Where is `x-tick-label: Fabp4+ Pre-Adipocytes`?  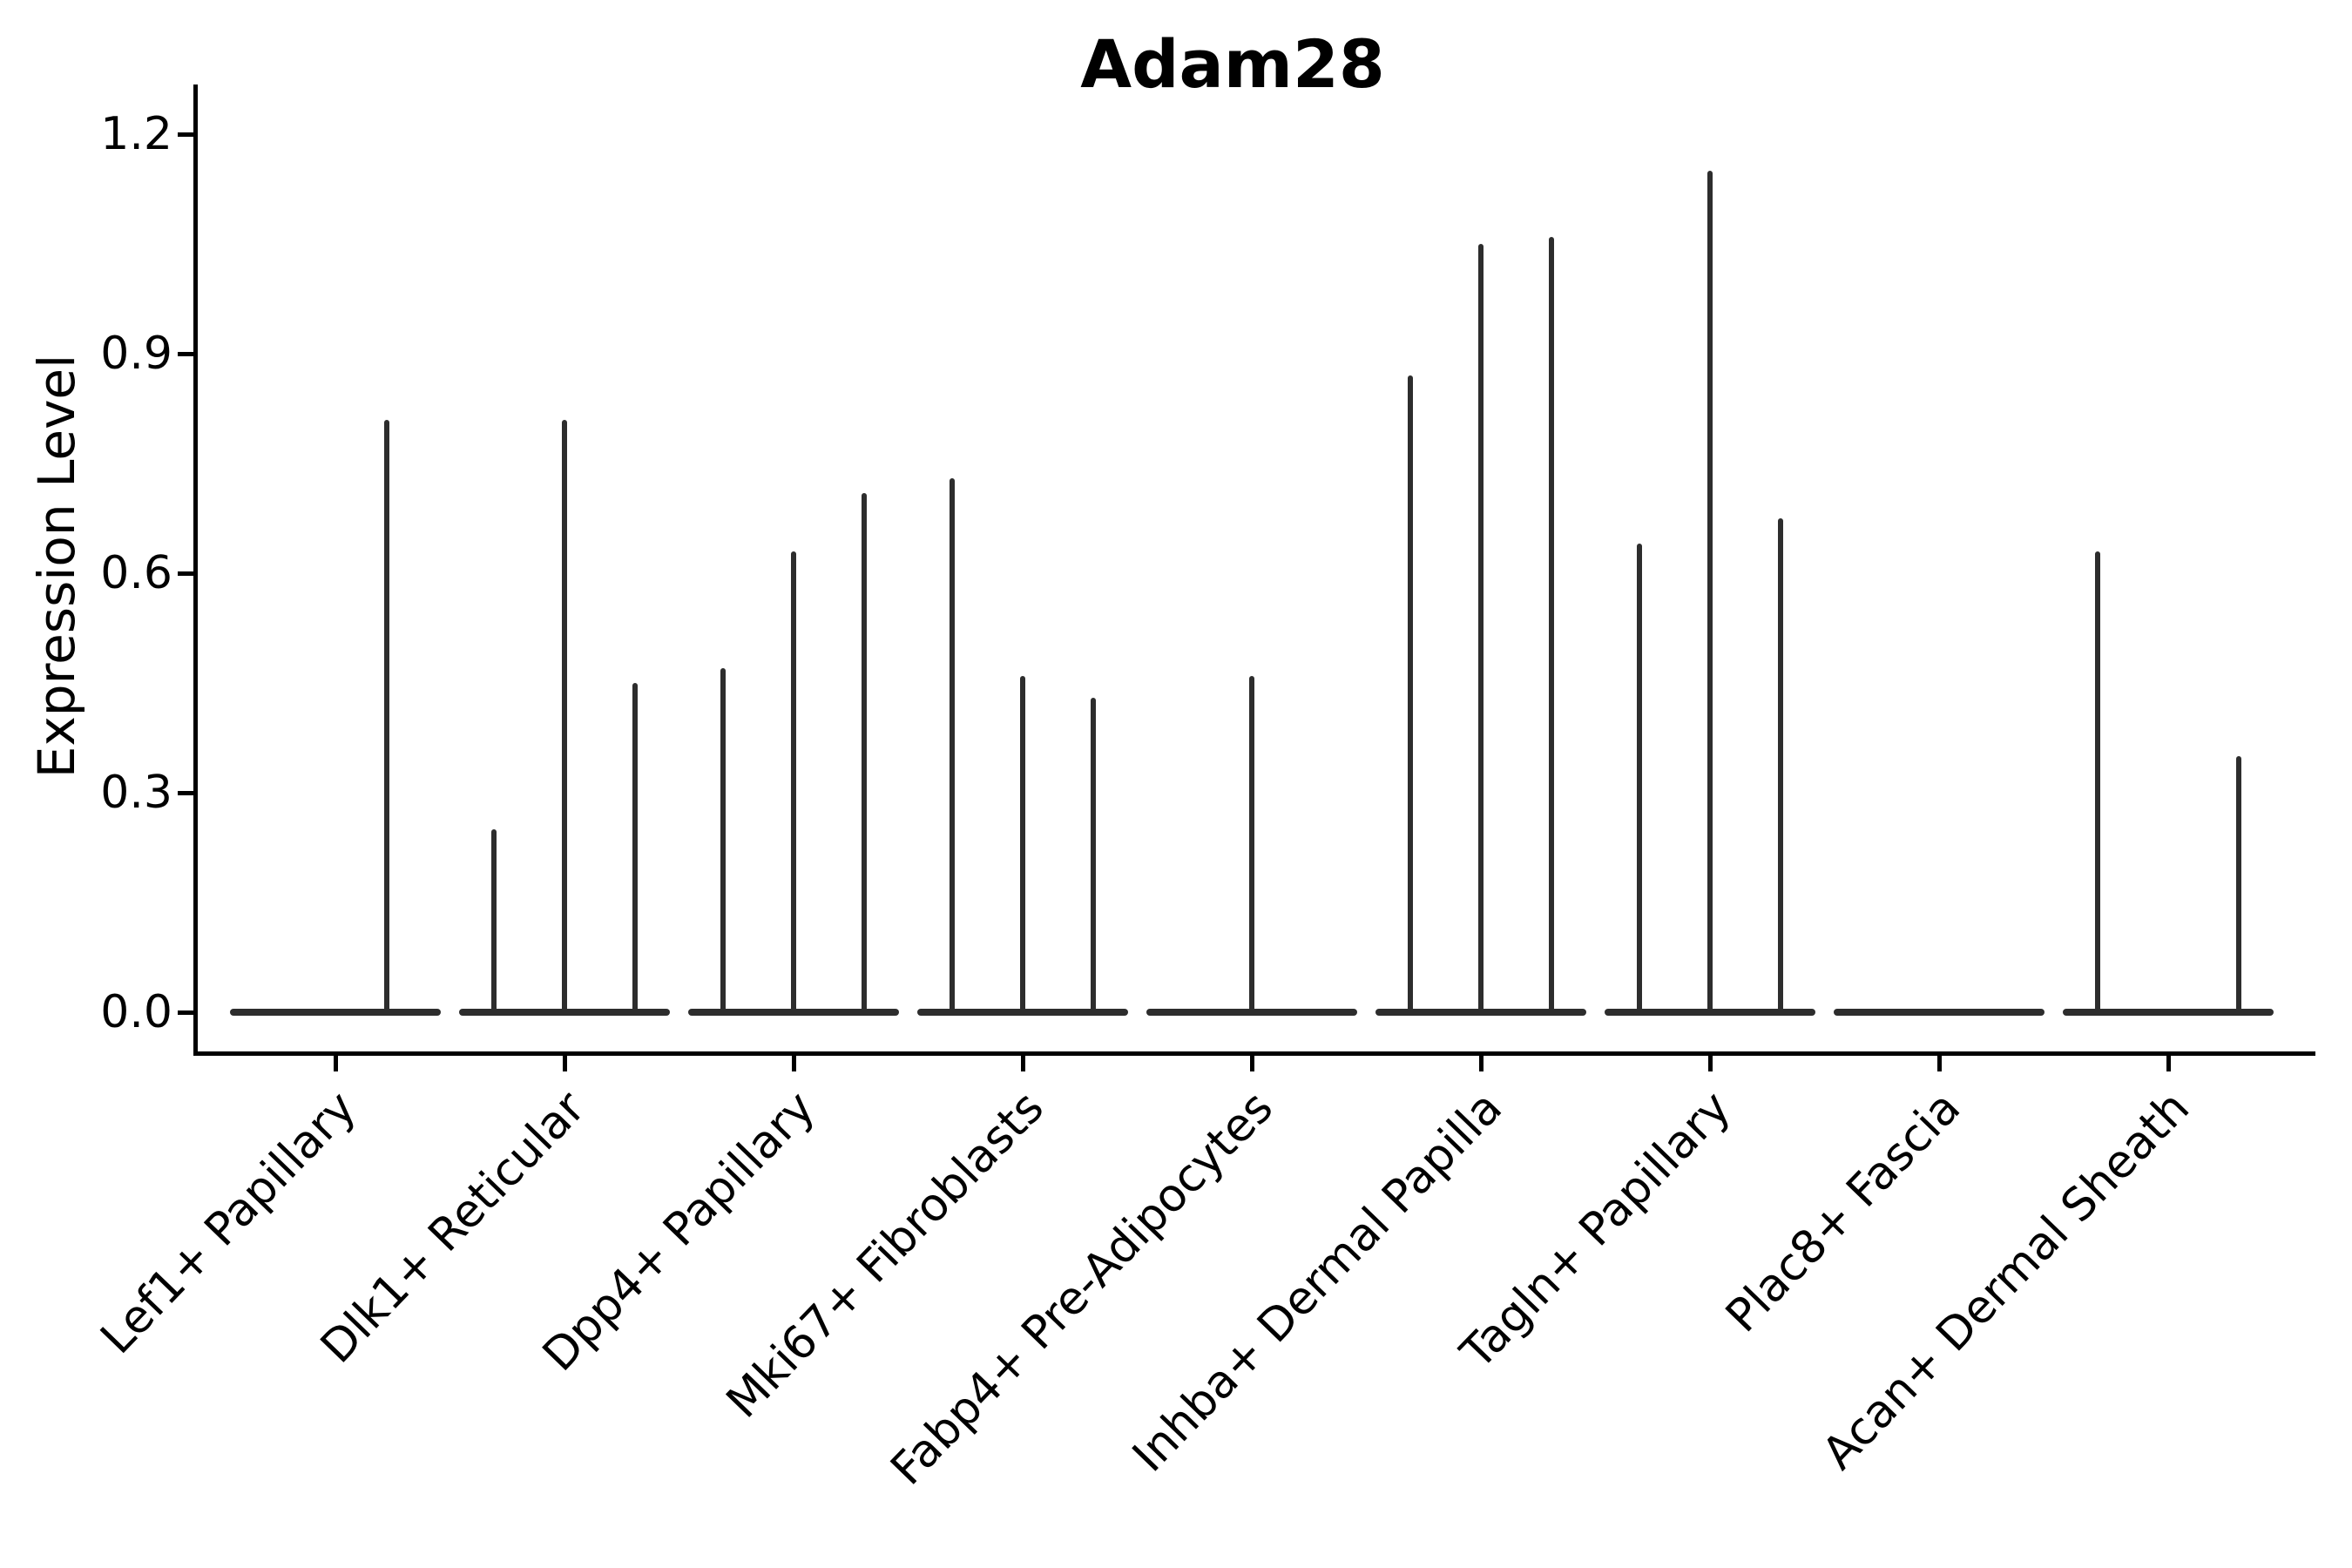
x-tick-label: Fabp4+ Pre-Adipocytes is located at coordinates (1082, 1289).